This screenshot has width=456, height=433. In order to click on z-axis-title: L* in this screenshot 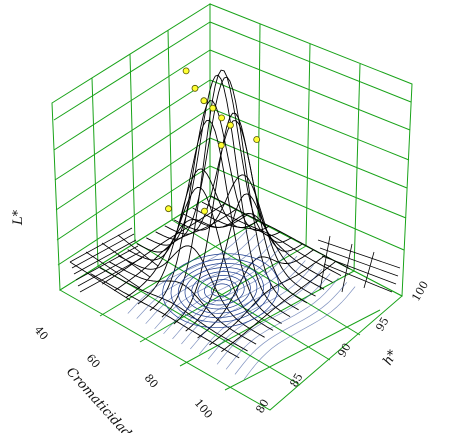, I will do `click(18, 217)`.